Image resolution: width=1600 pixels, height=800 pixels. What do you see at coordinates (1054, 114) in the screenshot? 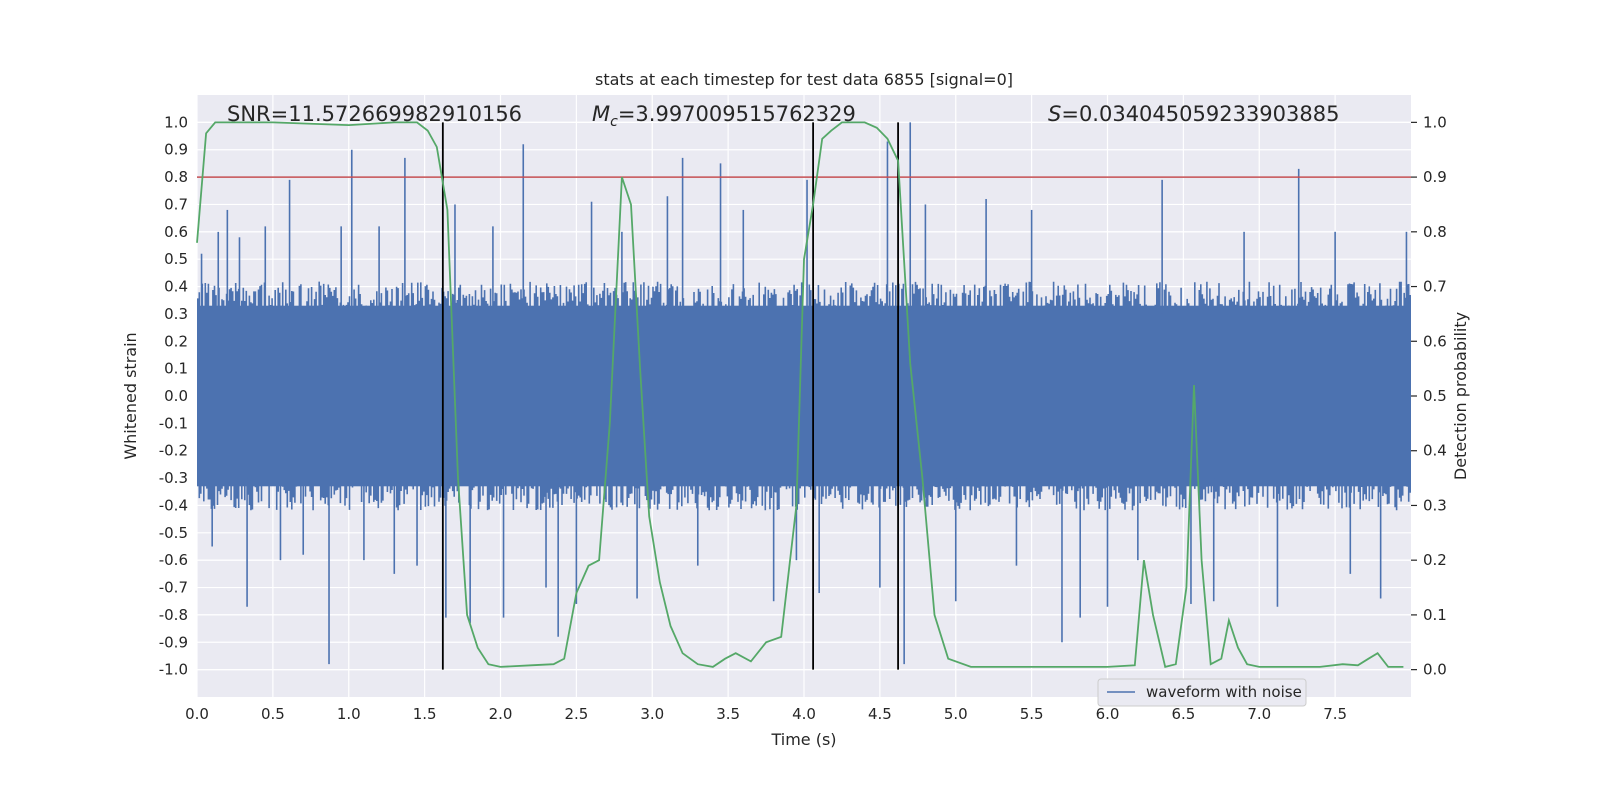
I see `s-symbol: S` at bounding box center [1054, 114].